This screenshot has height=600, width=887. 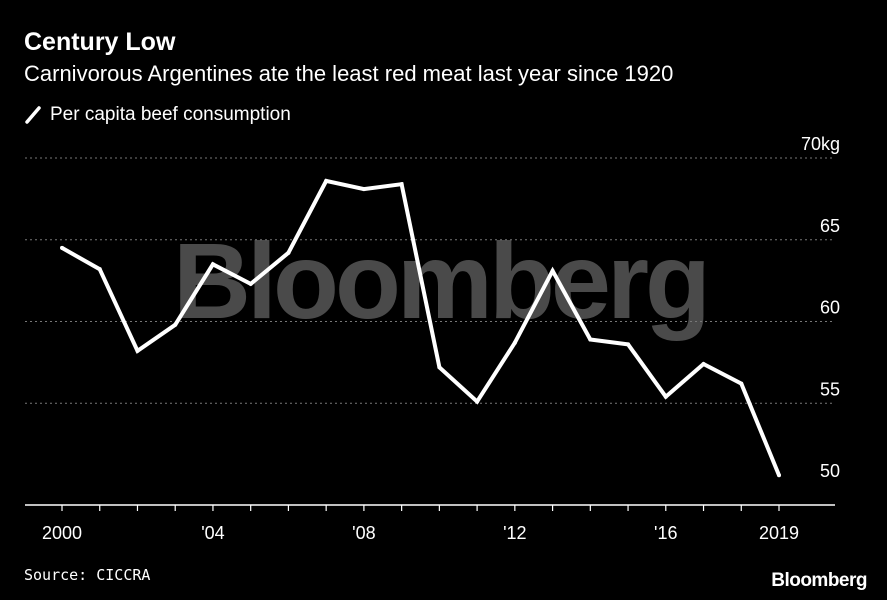 I want to click on data-point-2003, so click(x=175, y=324).